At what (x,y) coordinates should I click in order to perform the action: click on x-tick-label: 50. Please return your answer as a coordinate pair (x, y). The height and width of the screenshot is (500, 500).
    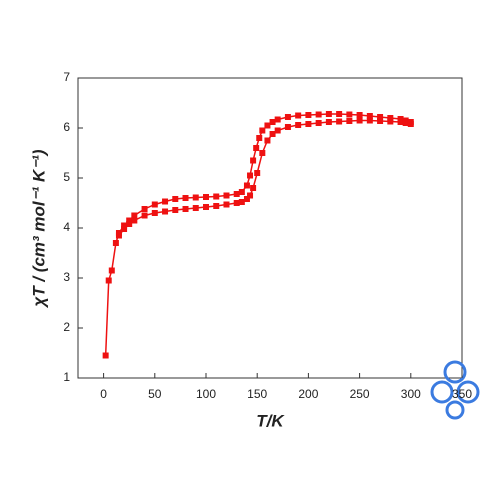
    Looking at the image, I should click on (155, 394).